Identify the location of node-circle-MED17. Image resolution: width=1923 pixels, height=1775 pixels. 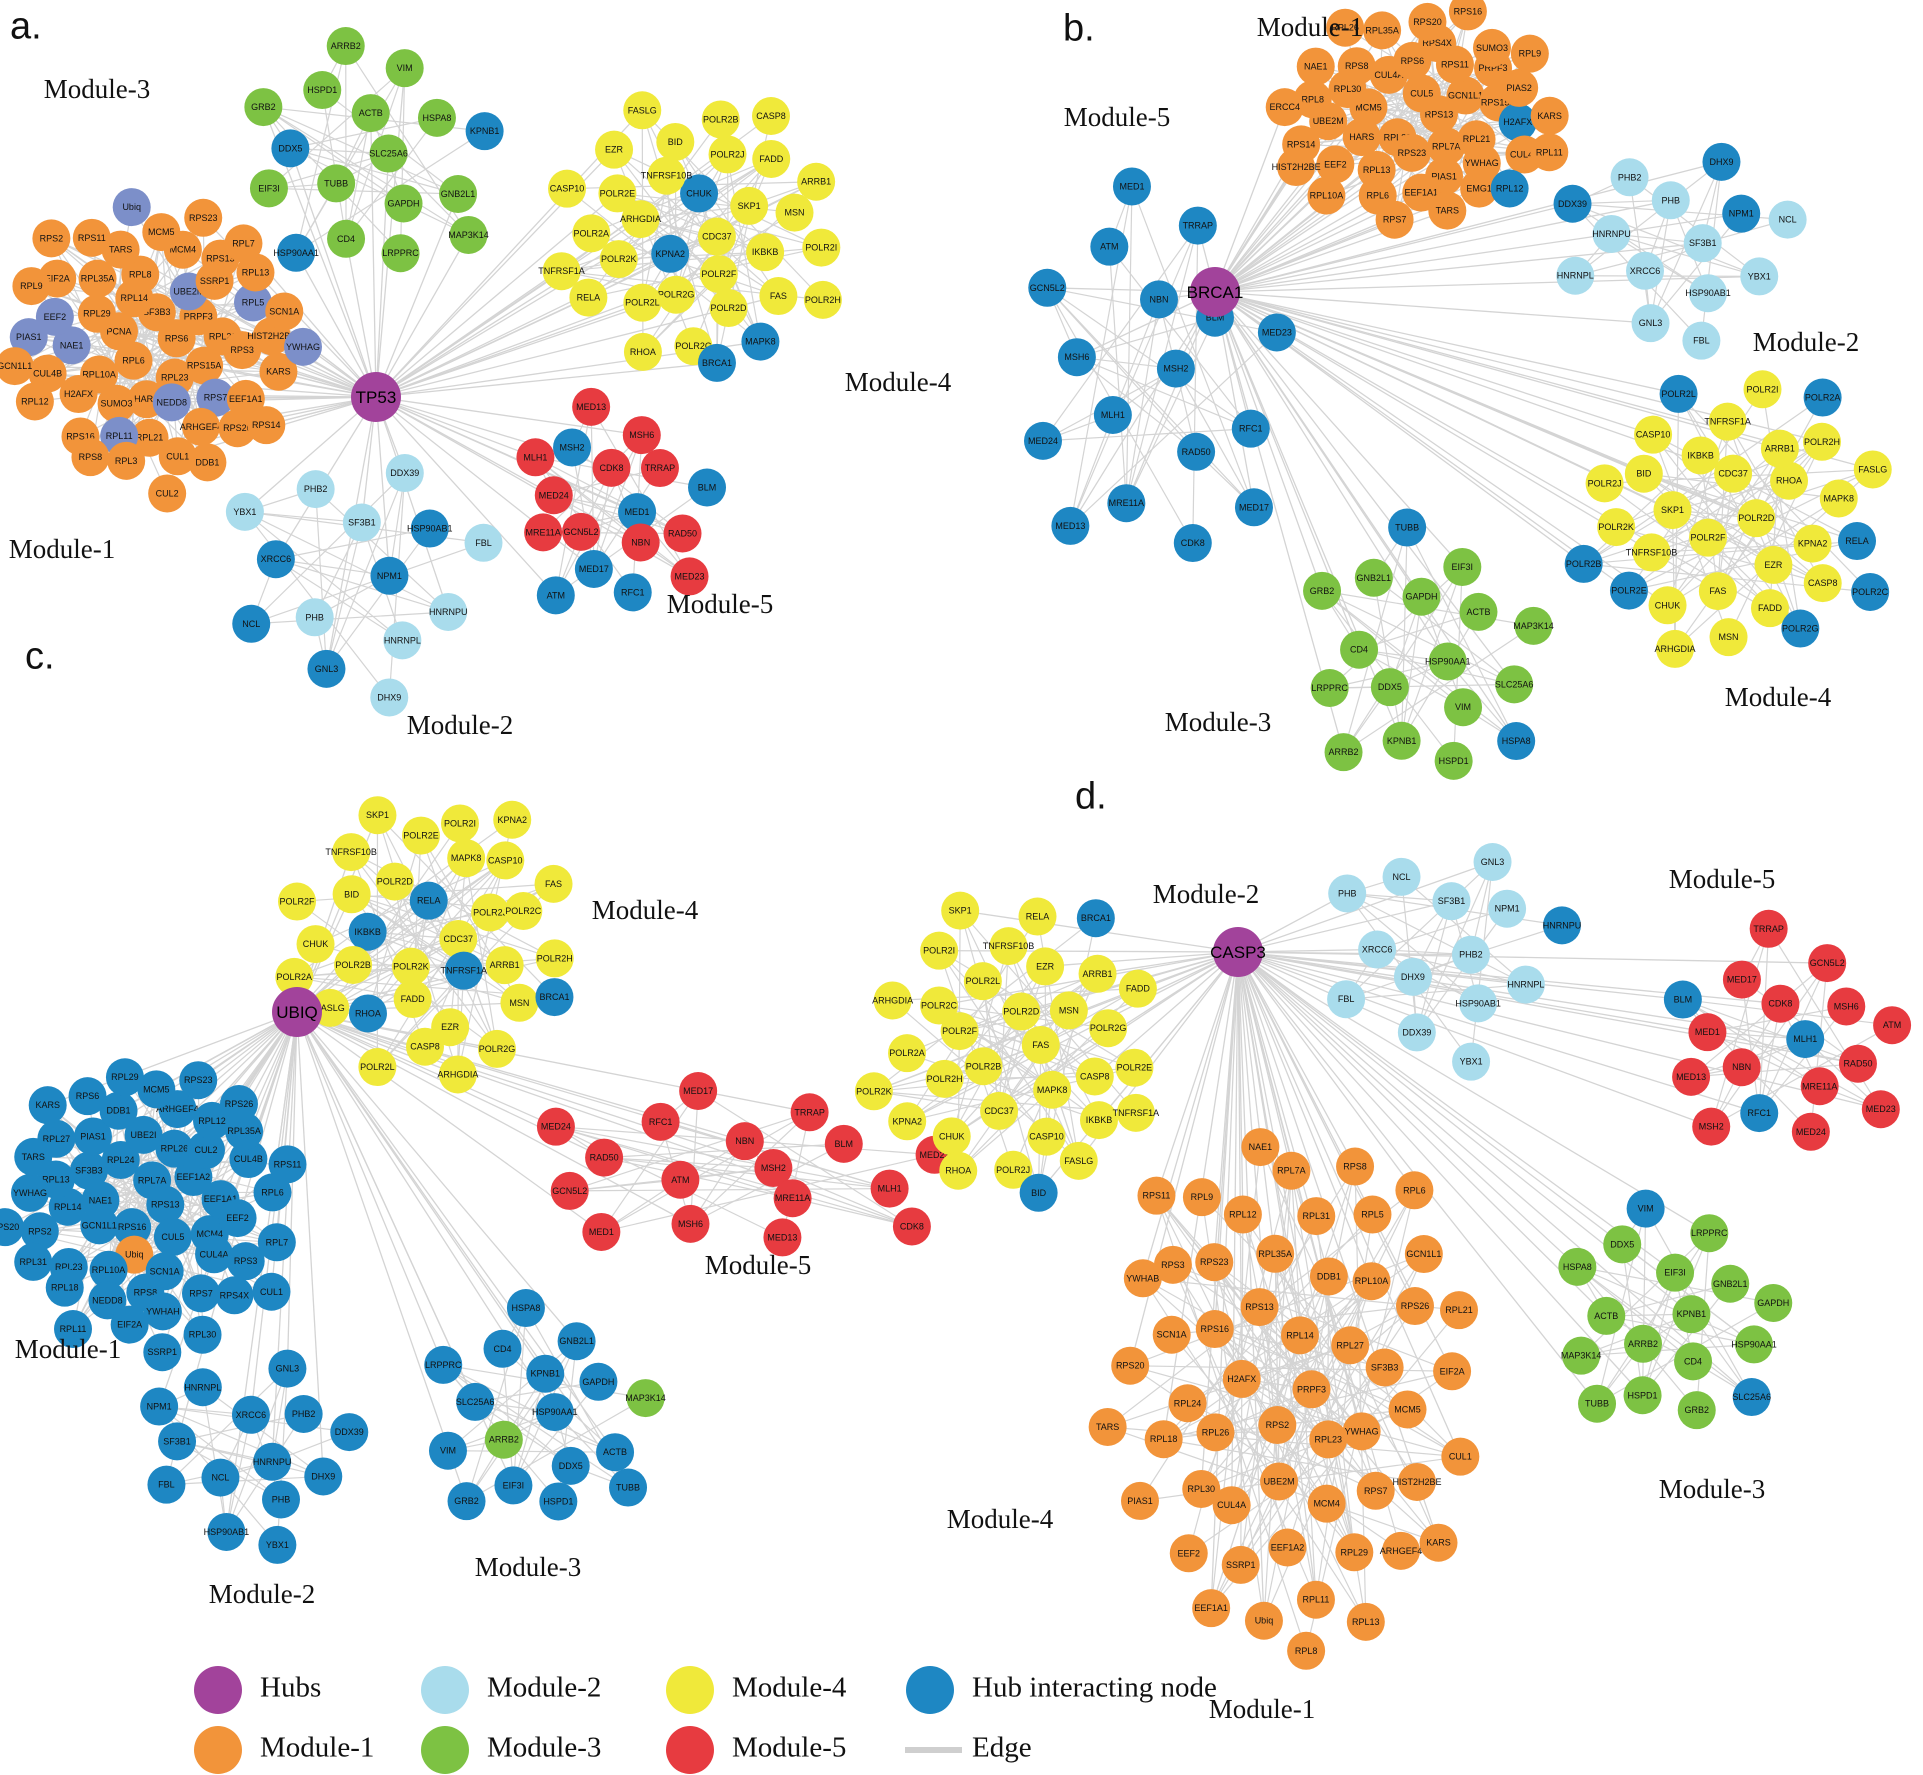
(593, 568).